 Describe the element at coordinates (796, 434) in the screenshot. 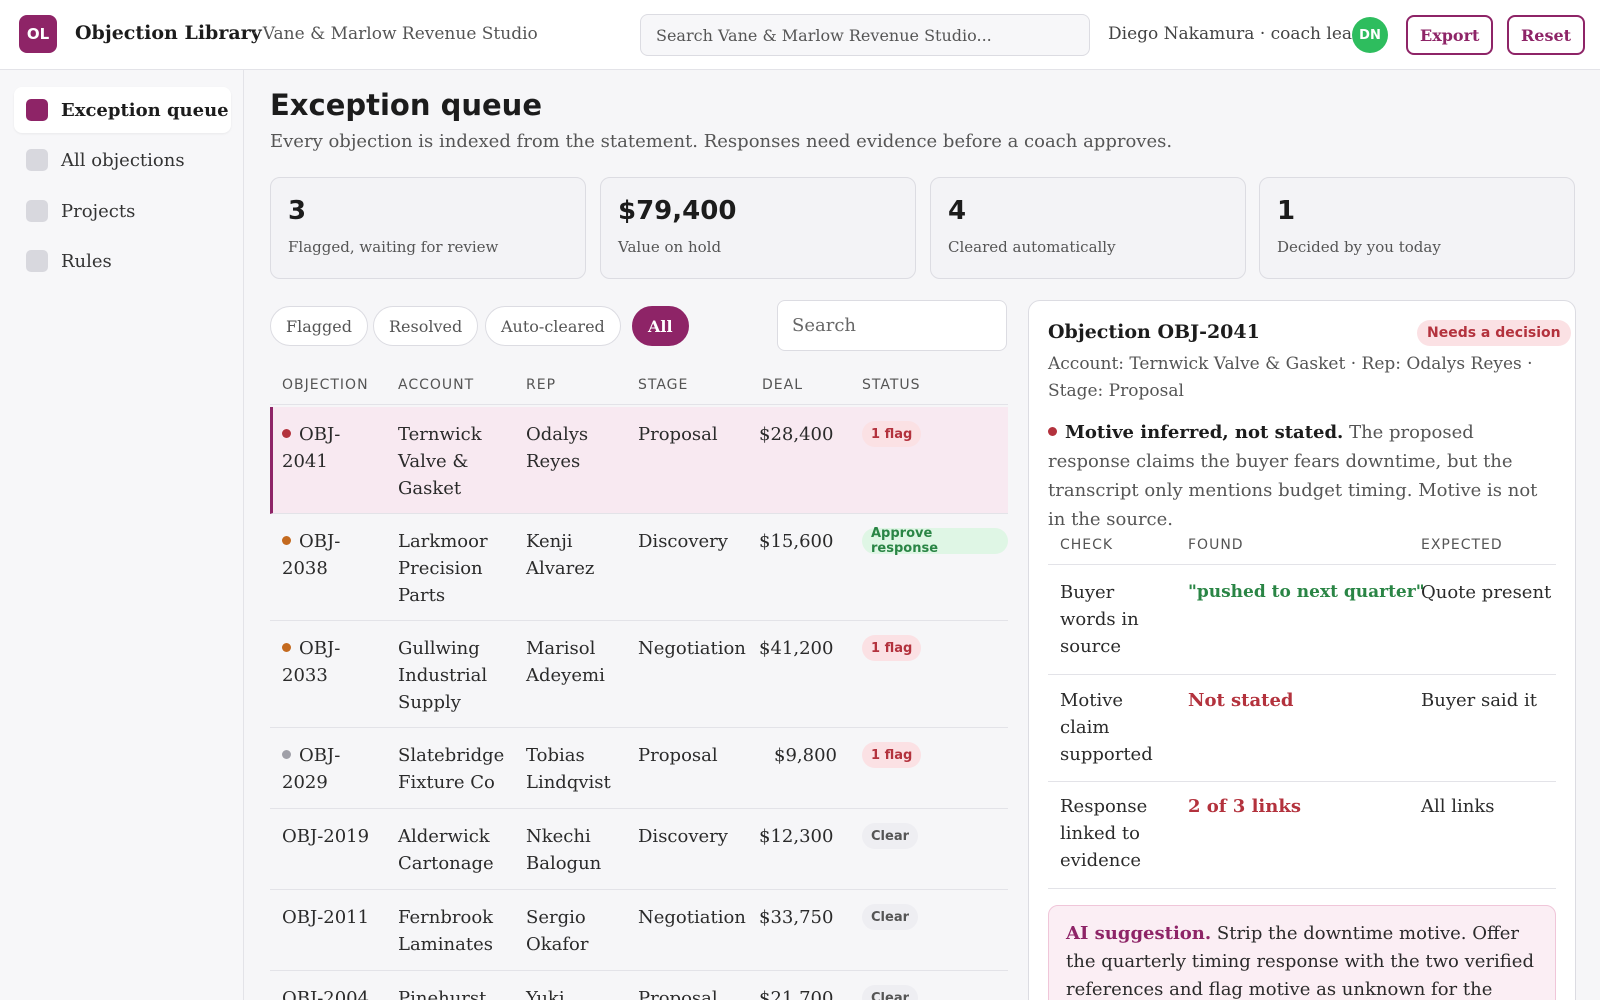

I see `deal-cell: $28,400` at that location.